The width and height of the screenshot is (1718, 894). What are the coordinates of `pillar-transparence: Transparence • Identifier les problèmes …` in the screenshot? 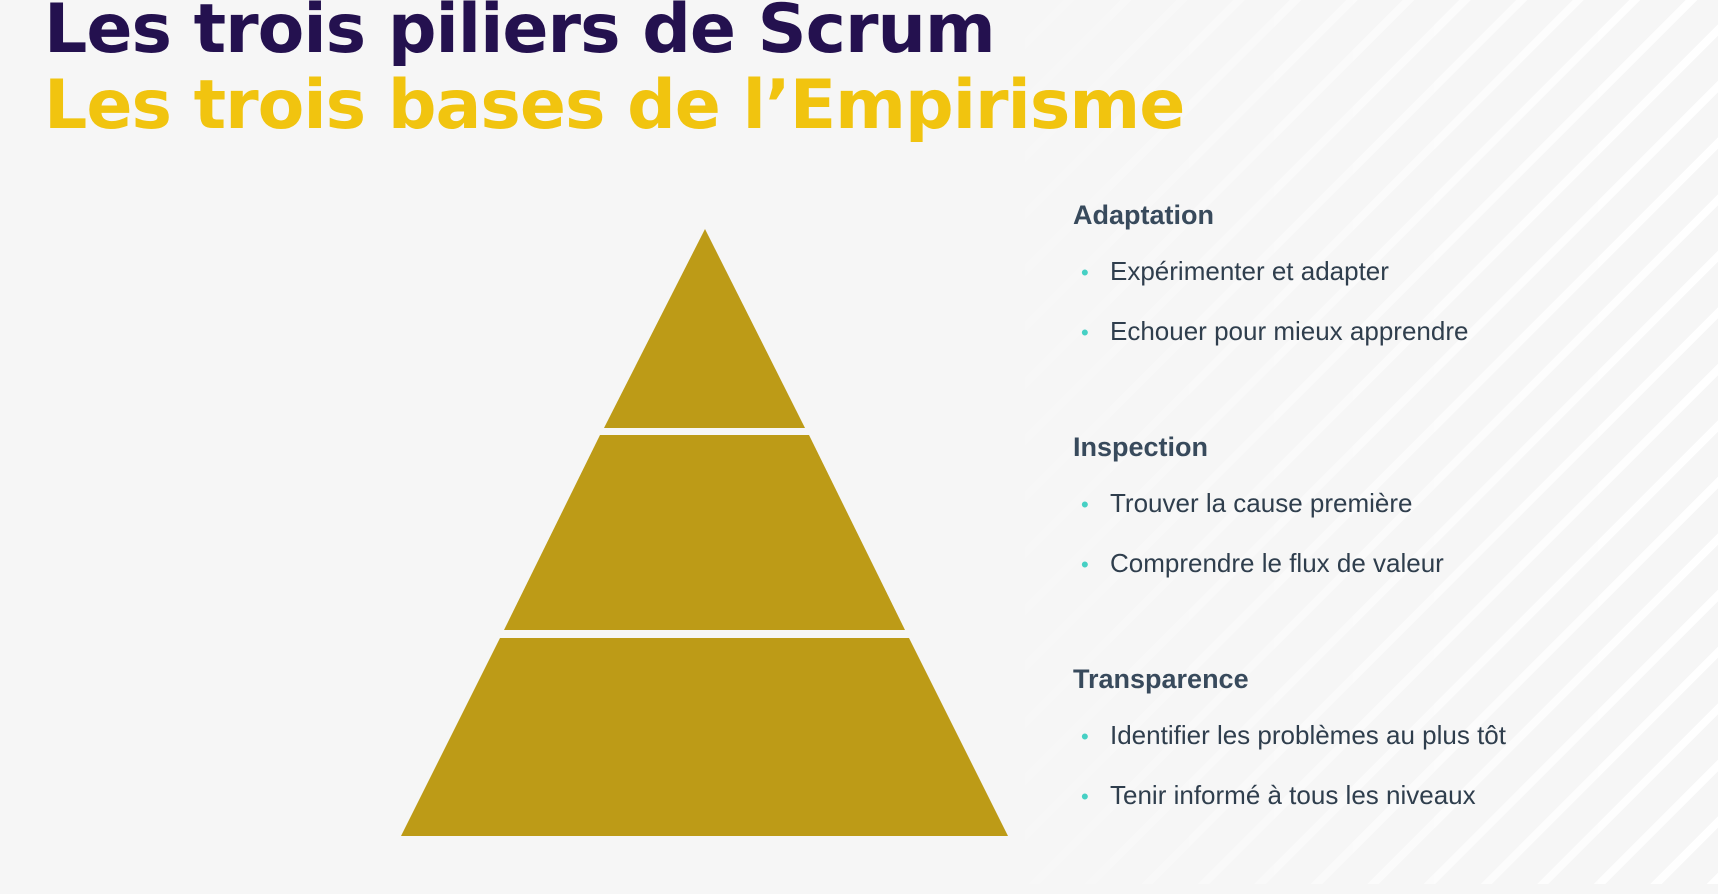 It's located at (1383, 778).